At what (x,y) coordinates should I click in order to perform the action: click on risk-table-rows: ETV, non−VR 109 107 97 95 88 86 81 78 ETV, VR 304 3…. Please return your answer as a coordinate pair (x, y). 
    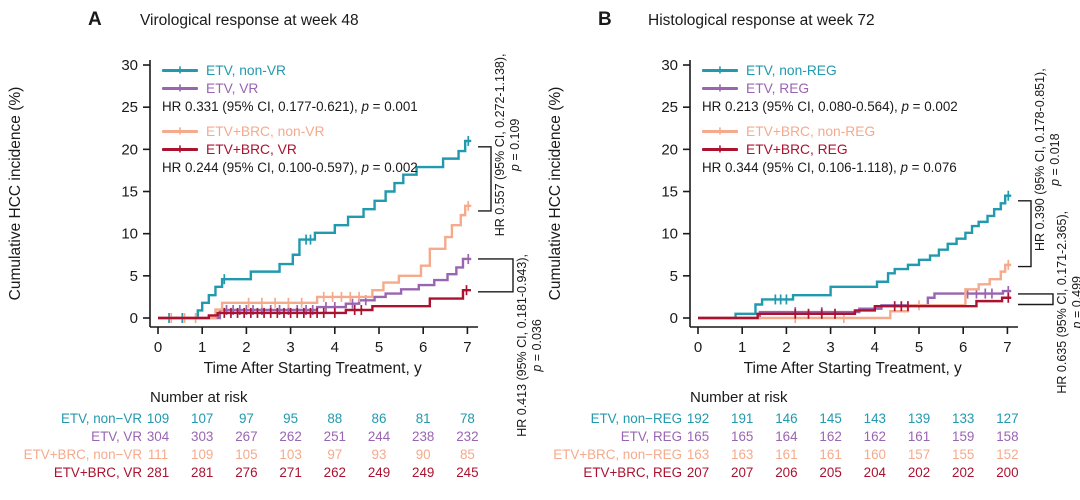
    Looking at the image, I should click on (270, 447).